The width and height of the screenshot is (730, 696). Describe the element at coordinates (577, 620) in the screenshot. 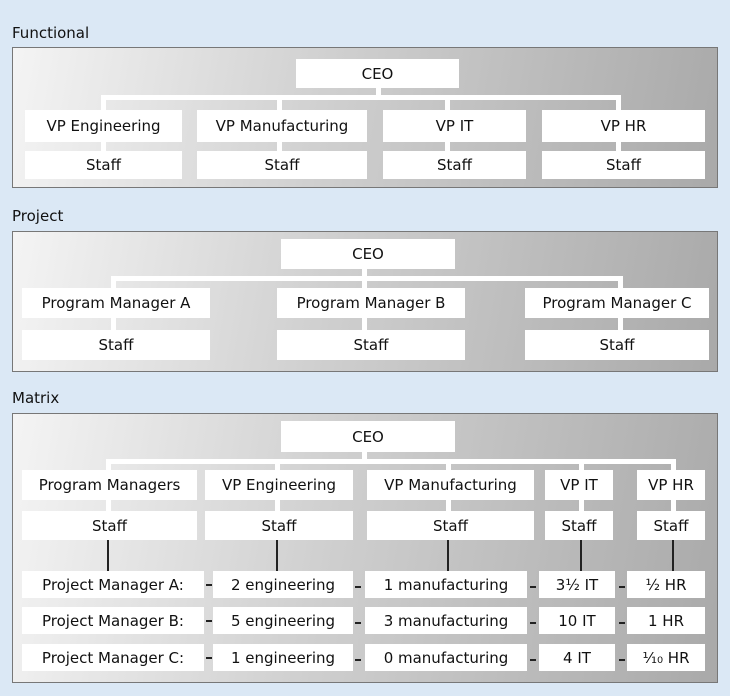

I see `matrix-cell: 10 IT` at that location.